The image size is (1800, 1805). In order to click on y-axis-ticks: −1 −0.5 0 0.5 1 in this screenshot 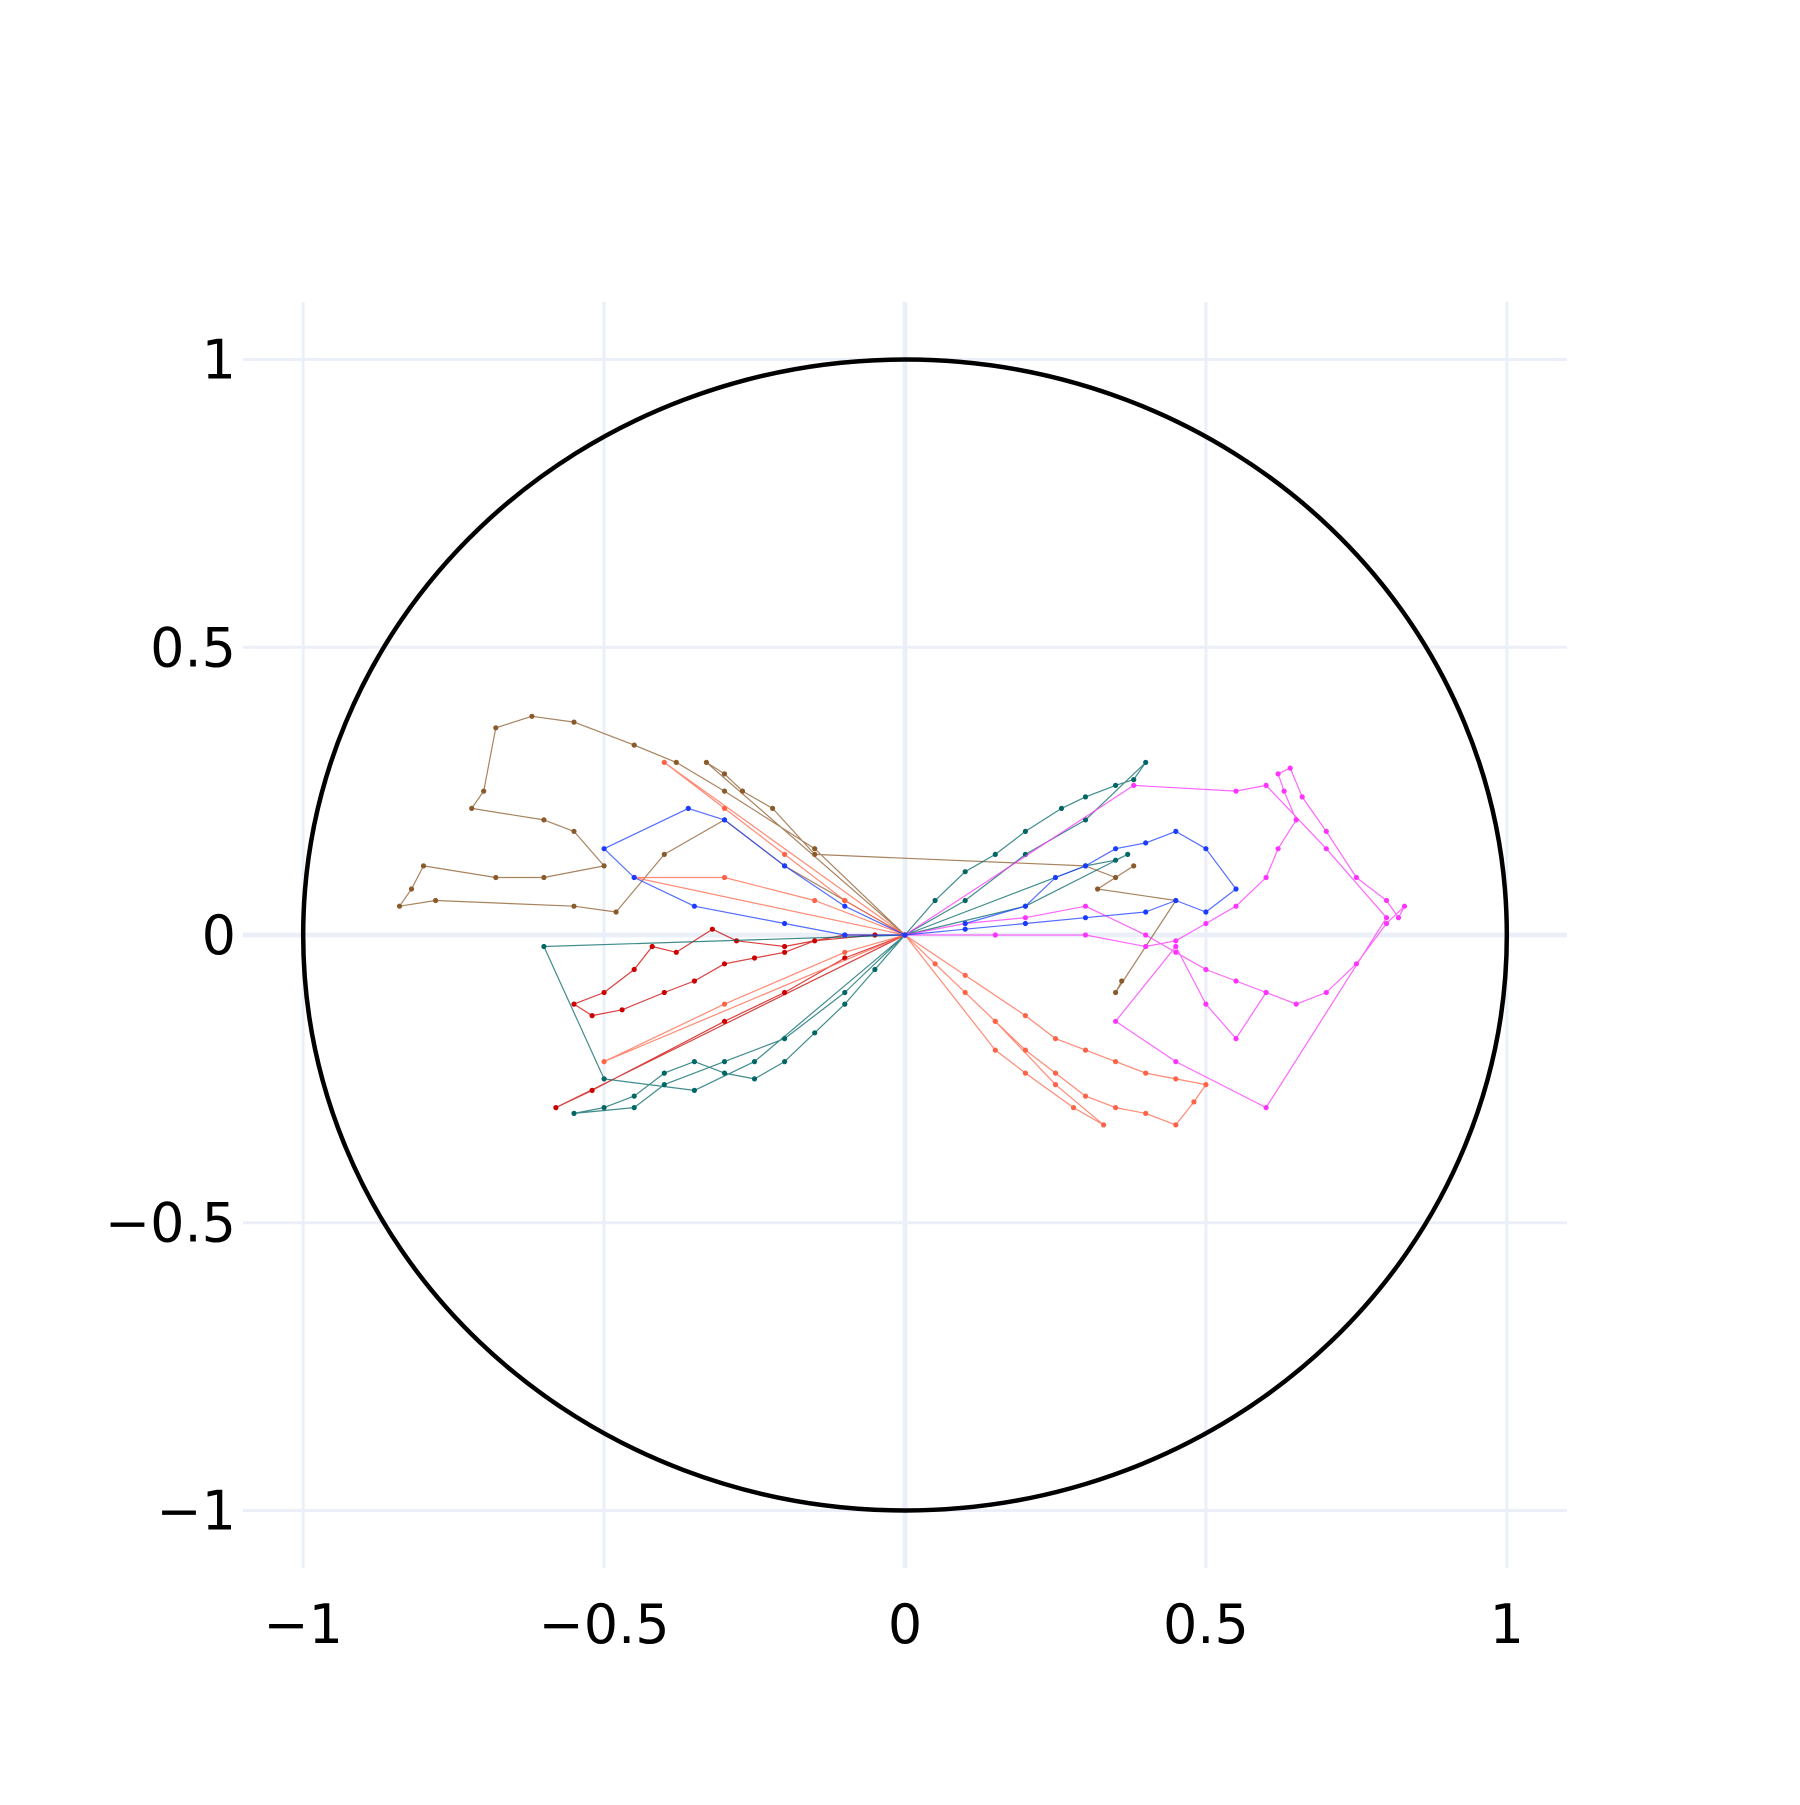, I will do `click(170, 936)`.